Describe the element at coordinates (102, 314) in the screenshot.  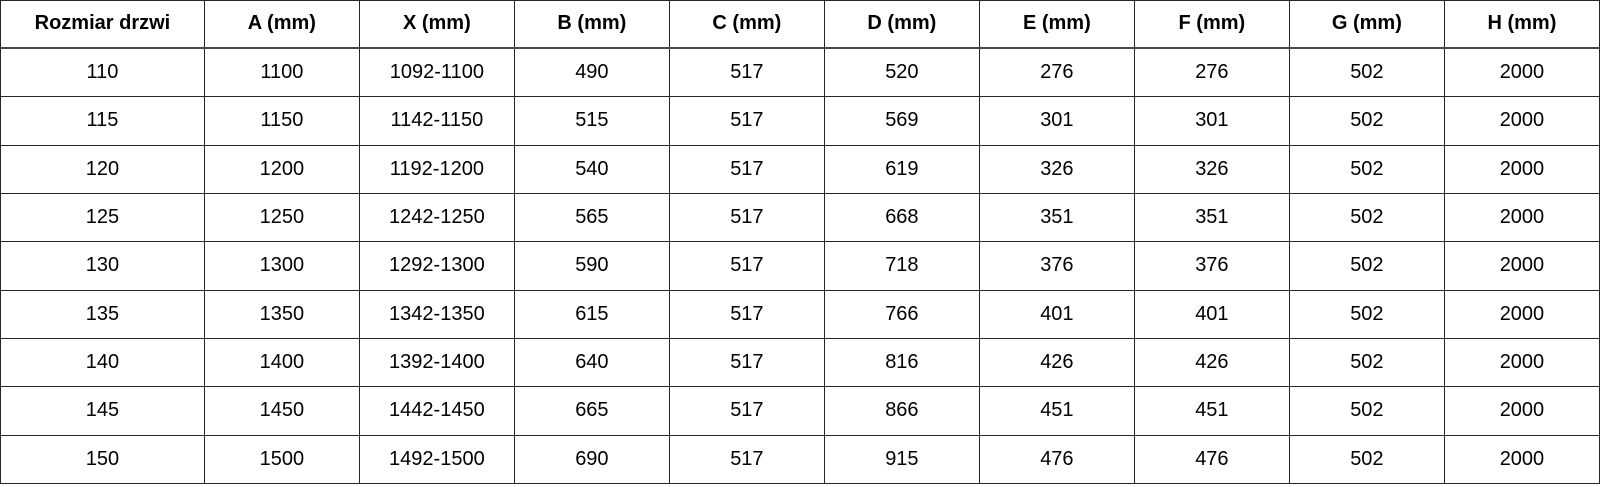
I see `door-size-cell: 135` at that location.